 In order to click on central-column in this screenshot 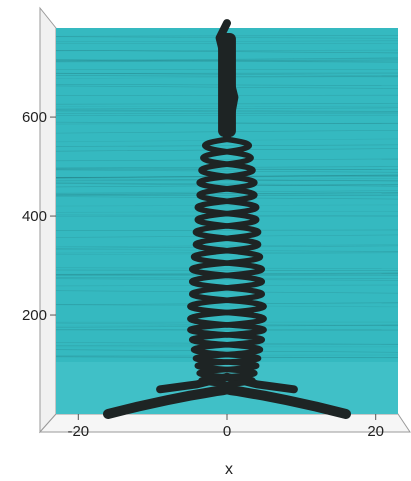, I will do `click(227, 84)`.